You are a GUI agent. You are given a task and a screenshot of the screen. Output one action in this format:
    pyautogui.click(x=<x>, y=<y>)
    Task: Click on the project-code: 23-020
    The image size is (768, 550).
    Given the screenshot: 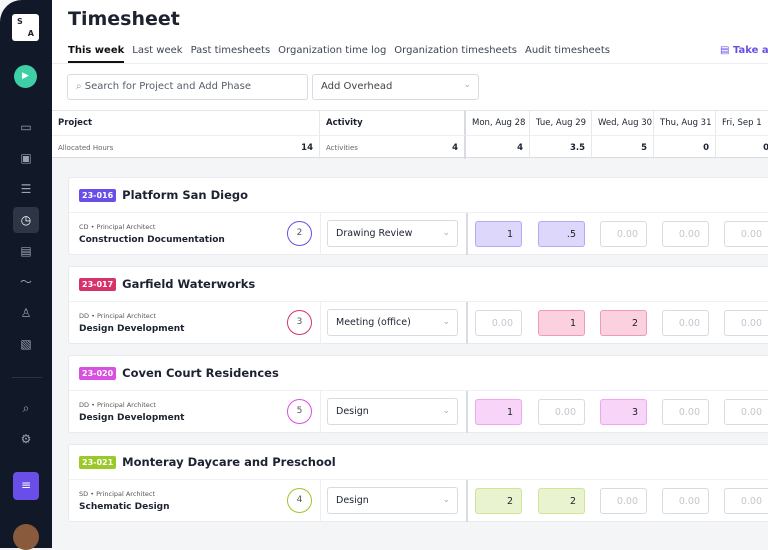 What is the action you would take?
    pyautogui.click(x=98, y=373)
    